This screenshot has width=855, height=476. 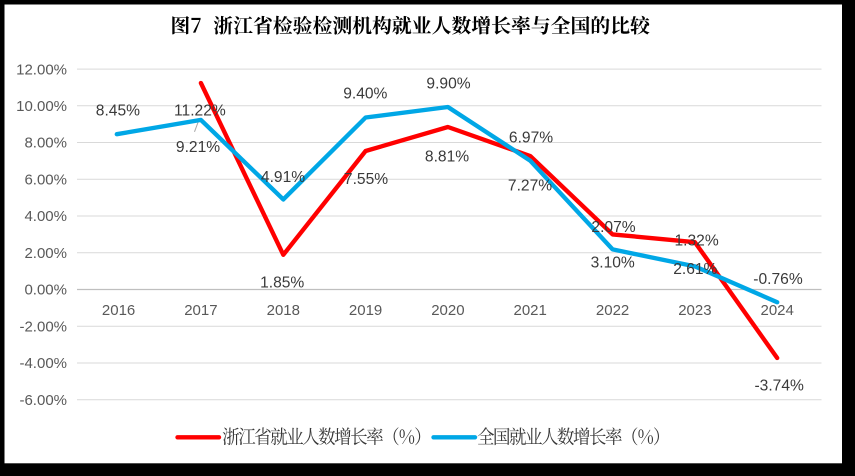 I want to click on svg-text: -4.00%, so click(x=43, y=363).